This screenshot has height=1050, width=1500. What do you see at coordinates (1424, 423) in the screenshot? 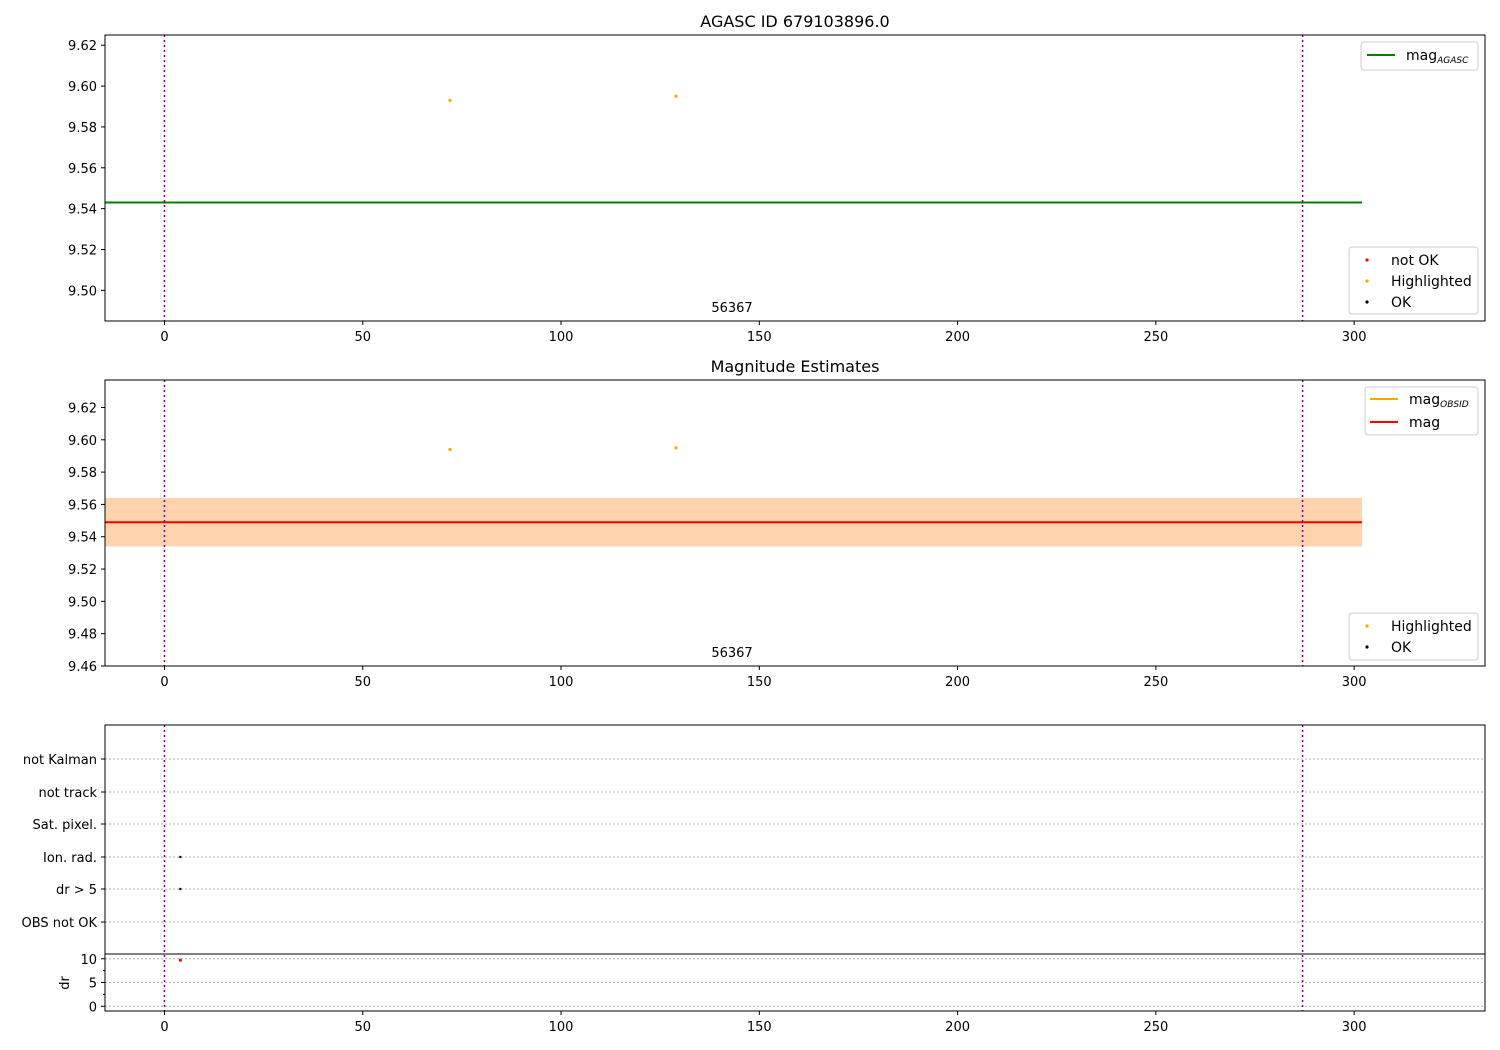
I see `legend-line-label: mag` at bounding box center [1424, 423].